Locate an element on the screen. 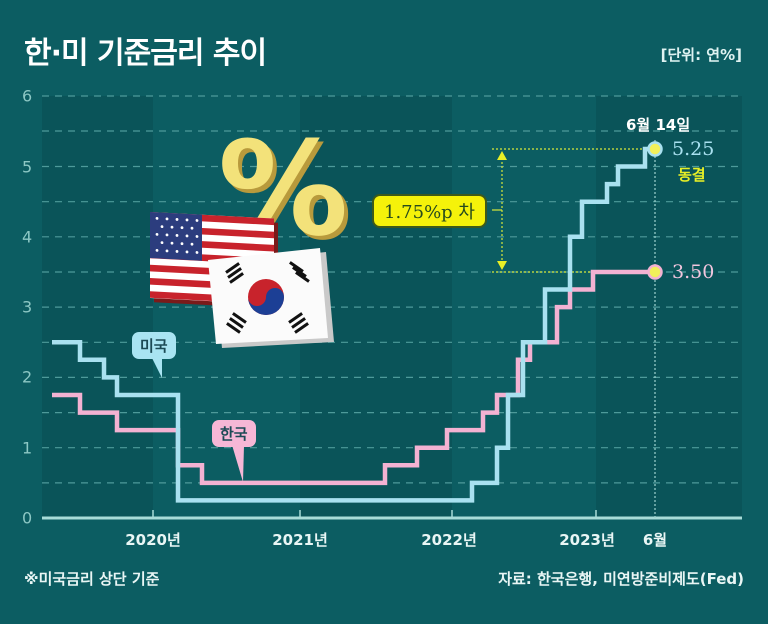 This screenshot has height=624, width=768. y-tick-3: 3 is located at coordinates (27, 307).